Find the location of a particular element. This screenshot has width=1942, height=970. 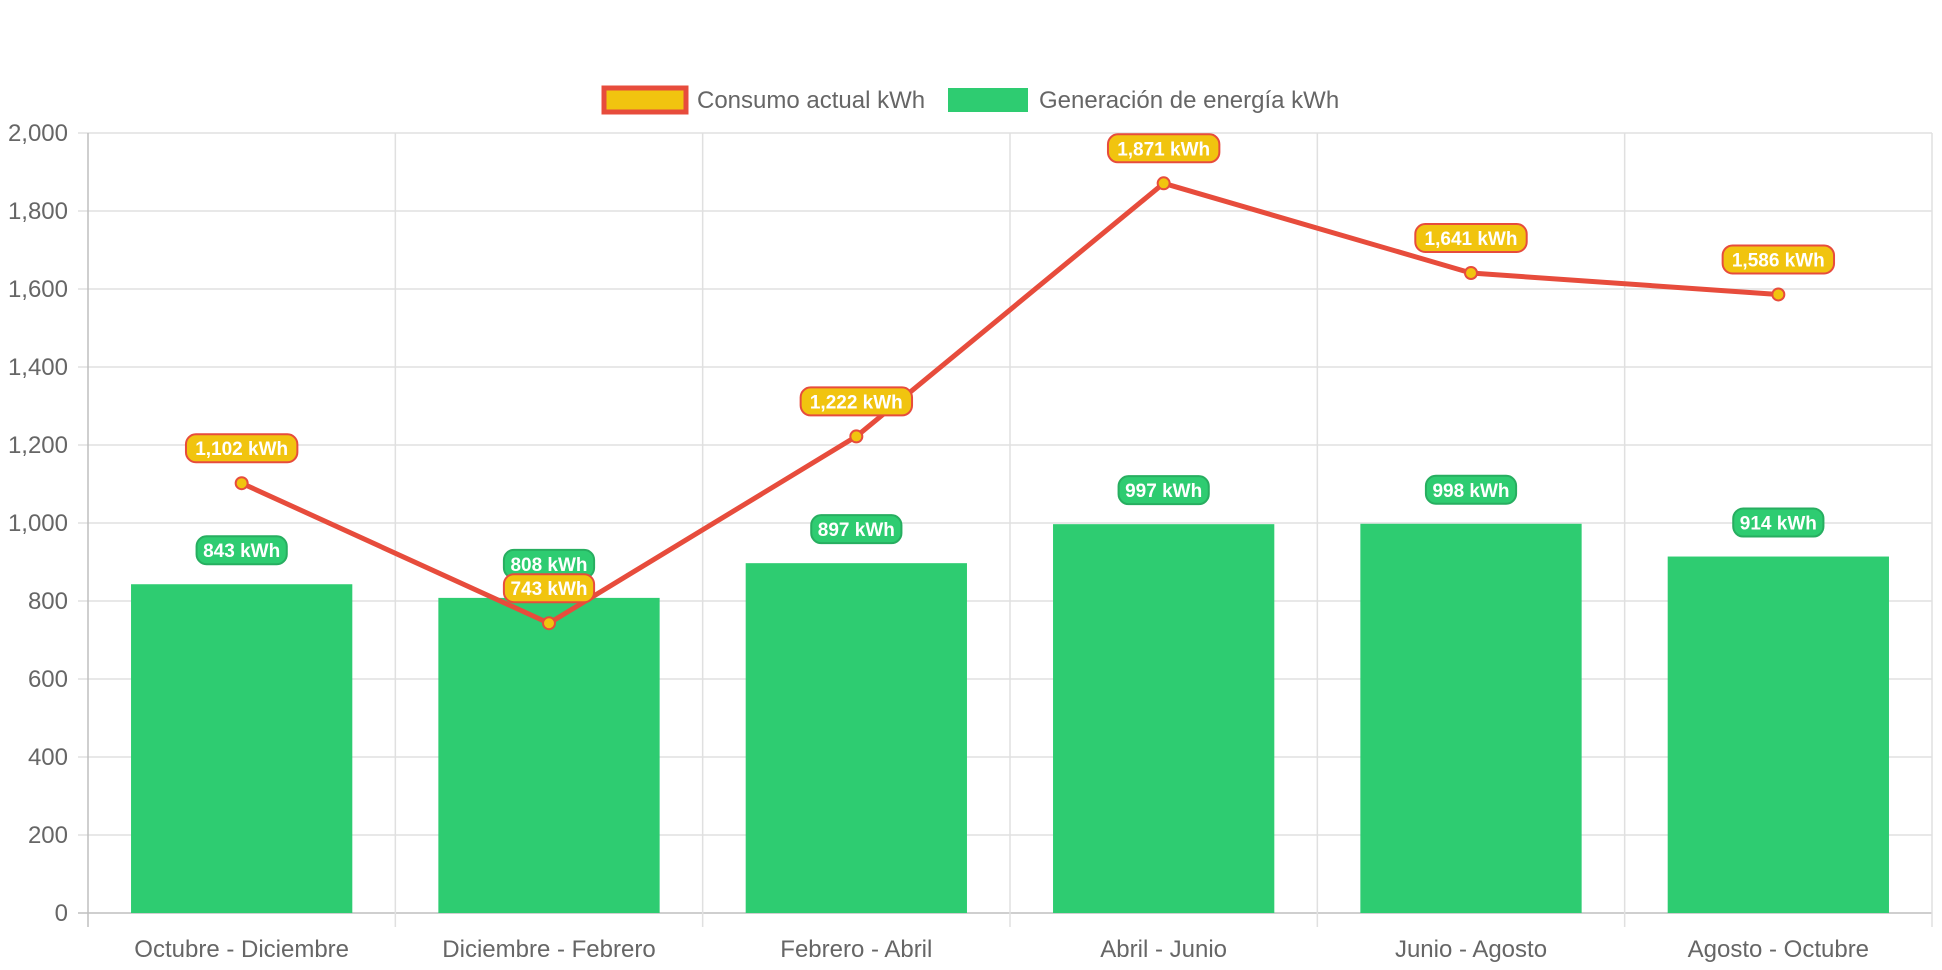

y-tick-label: 600 is located at coordinates (48, 679).